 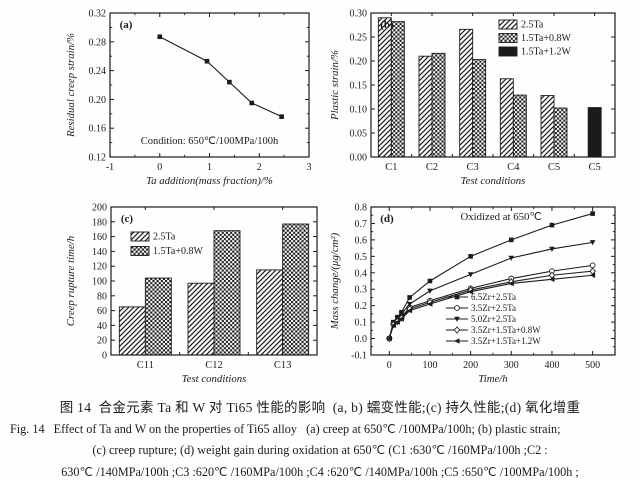 I want to click on svg-text: 6.5Zr+2.5Ta, so click(x=493, y=297).